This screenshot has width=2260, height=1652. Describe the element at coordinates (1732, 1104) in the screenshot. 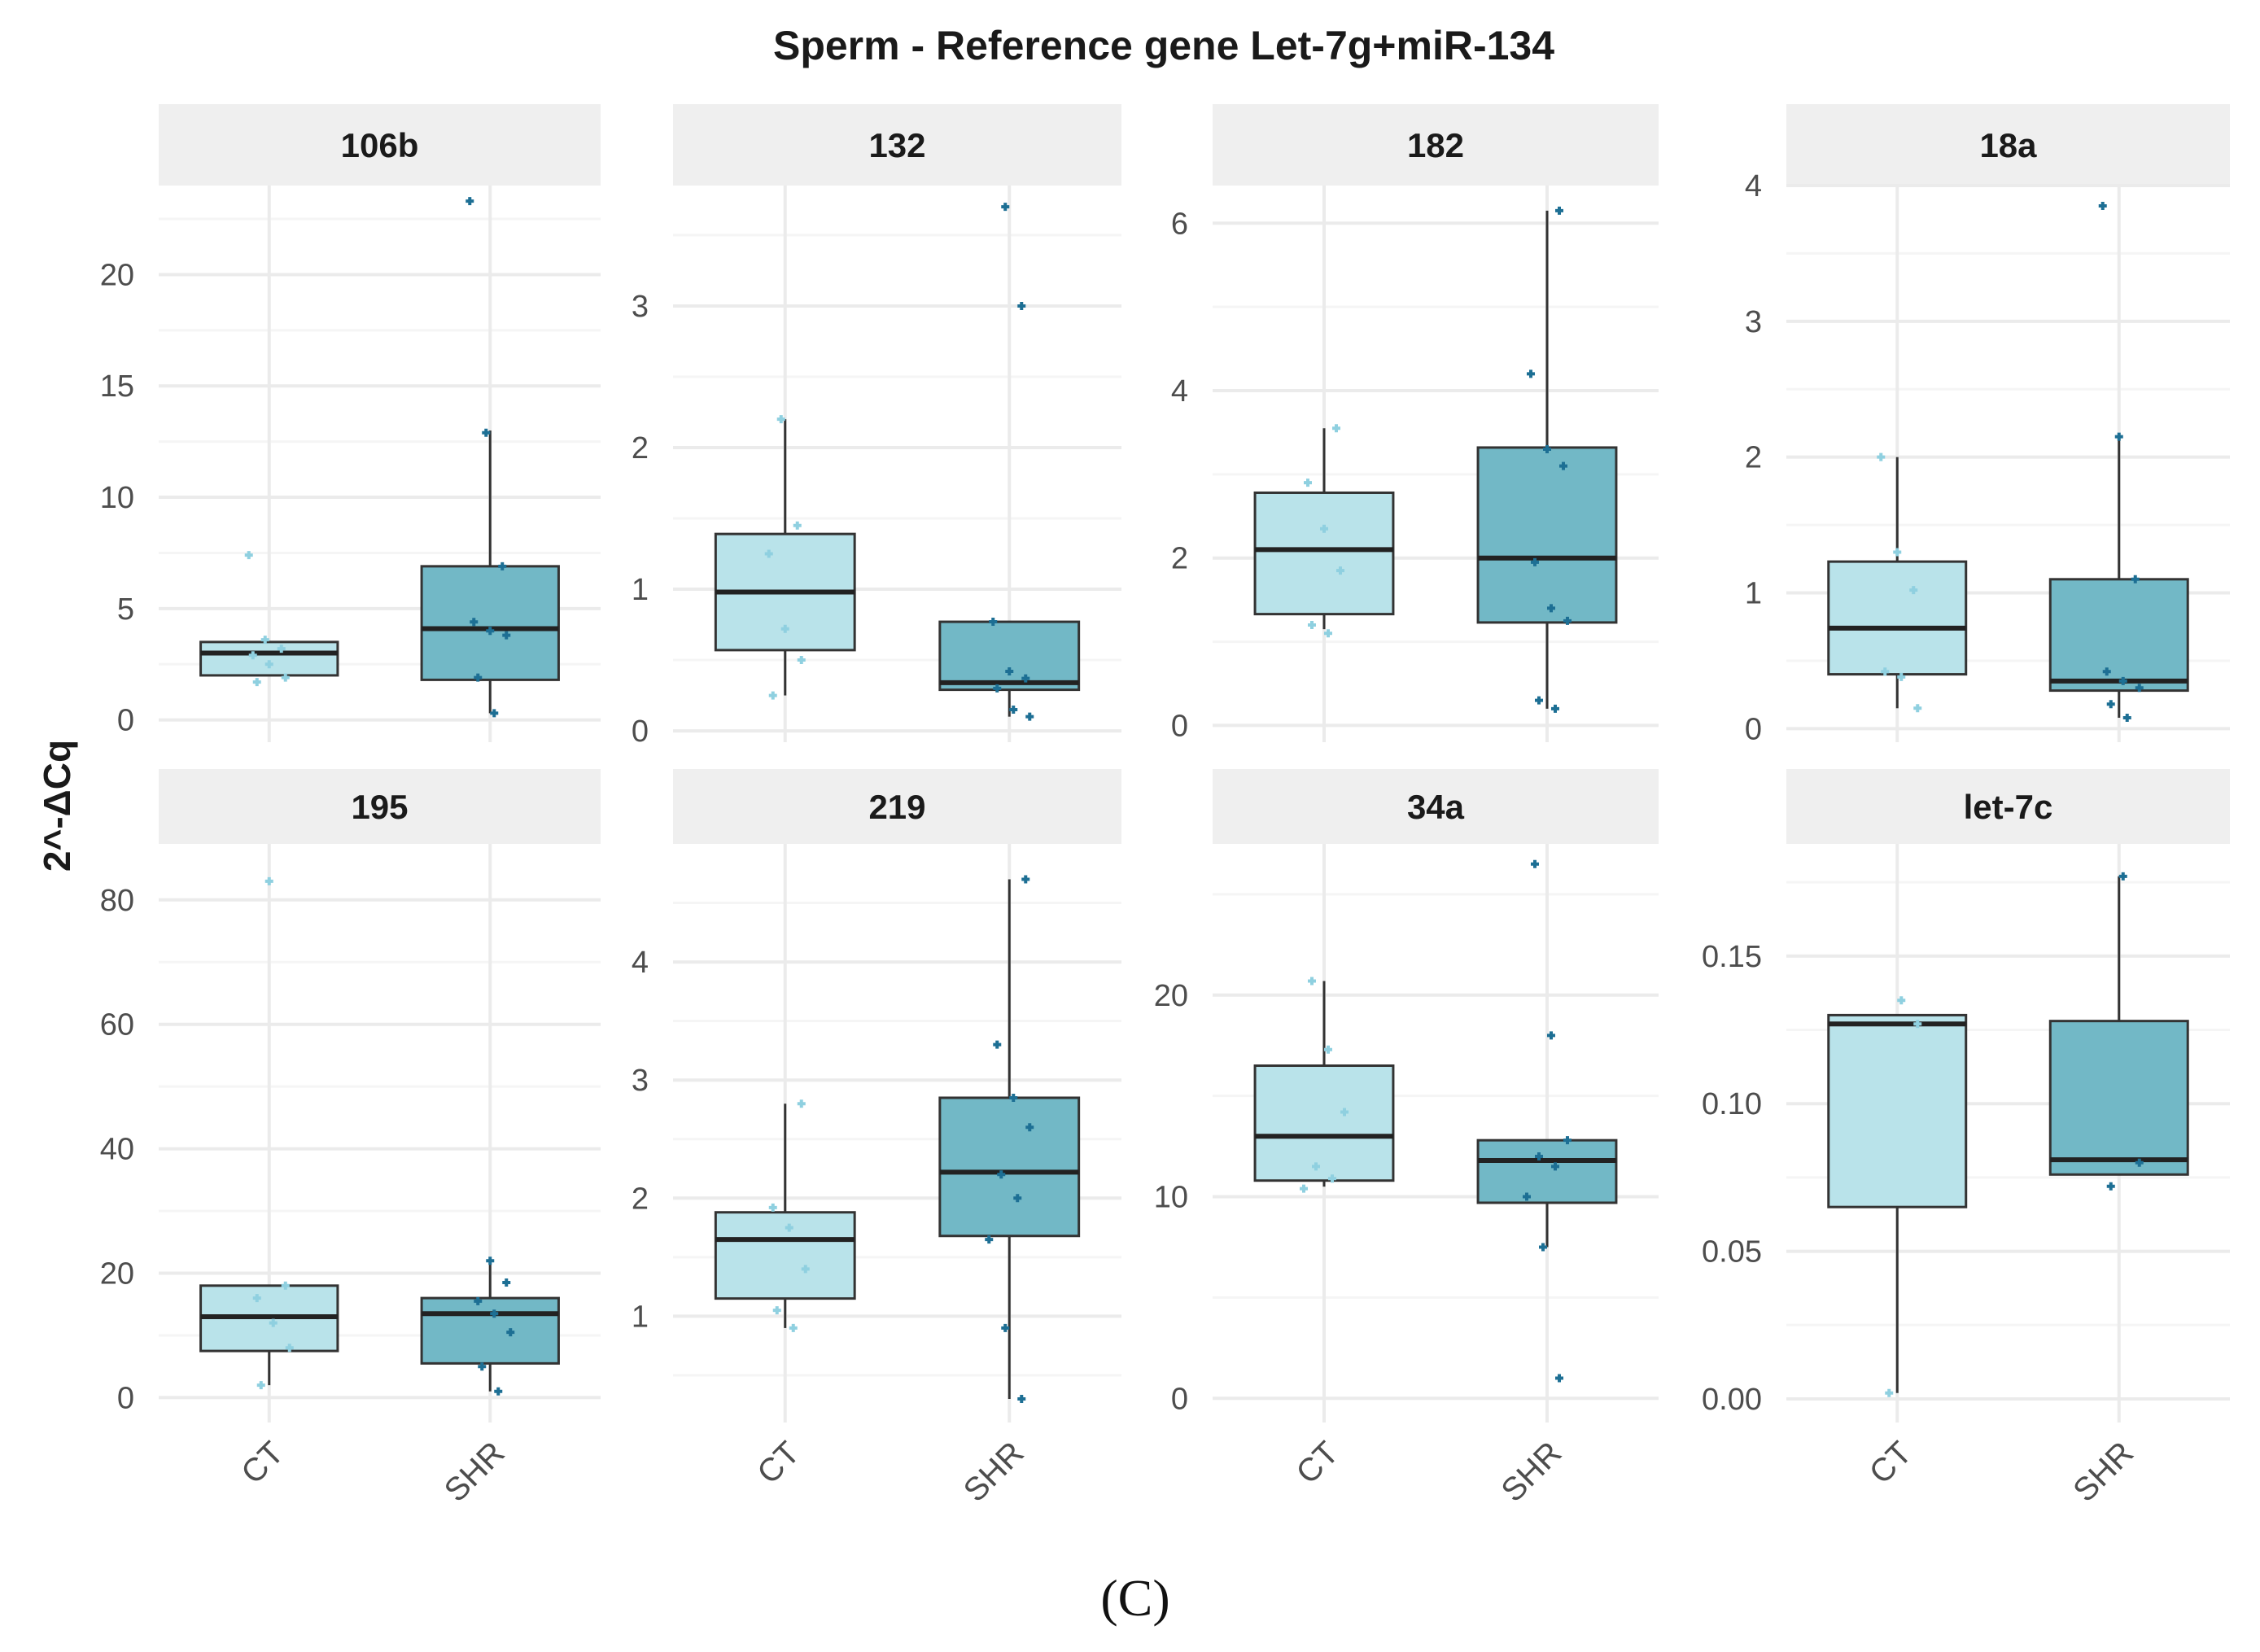

I see `y-tick-label: 0.10` at that location.